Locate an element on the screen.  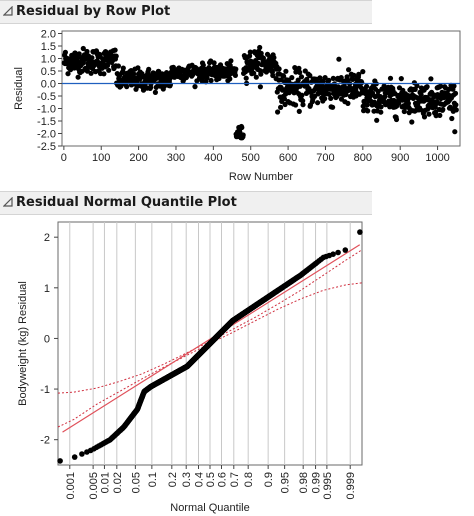
y-tick-label: -1.5 is located at coordinates (46, 122).